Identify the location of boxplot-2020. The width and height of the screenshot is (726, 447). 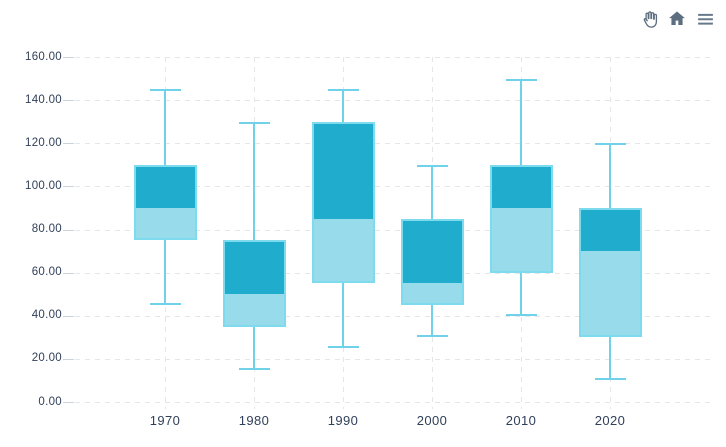
(610, 262).